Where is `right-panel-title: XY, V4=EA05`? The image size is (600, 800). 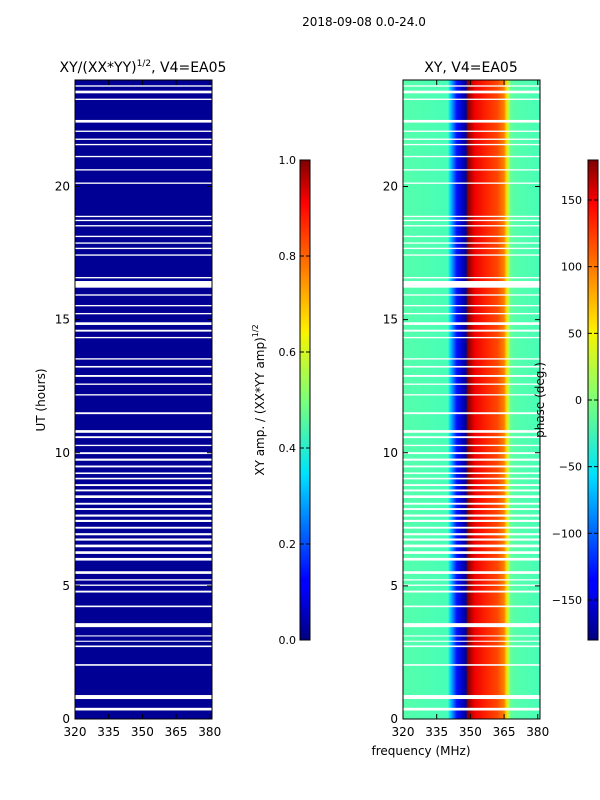 right-panel-title: XY, V4=EA05 is located at coordinates (471, 68).